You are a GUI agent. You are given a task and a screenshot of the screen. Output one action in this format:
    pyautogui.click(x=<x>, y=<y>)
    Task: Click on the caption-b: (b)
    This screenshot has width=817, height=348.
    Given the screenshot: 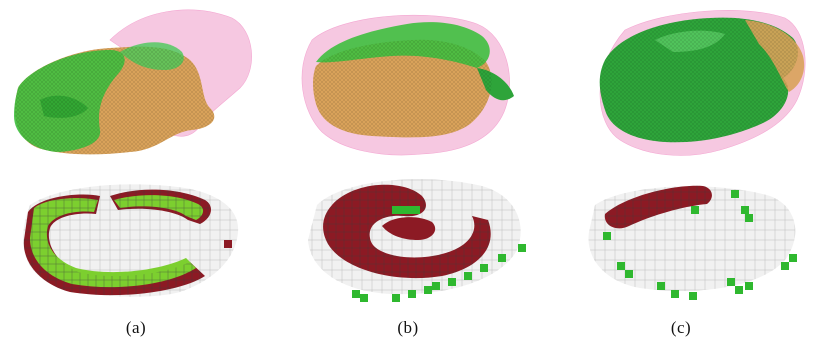 What is the action you would take?
    pyautogui.click(x=408, y=327)
    